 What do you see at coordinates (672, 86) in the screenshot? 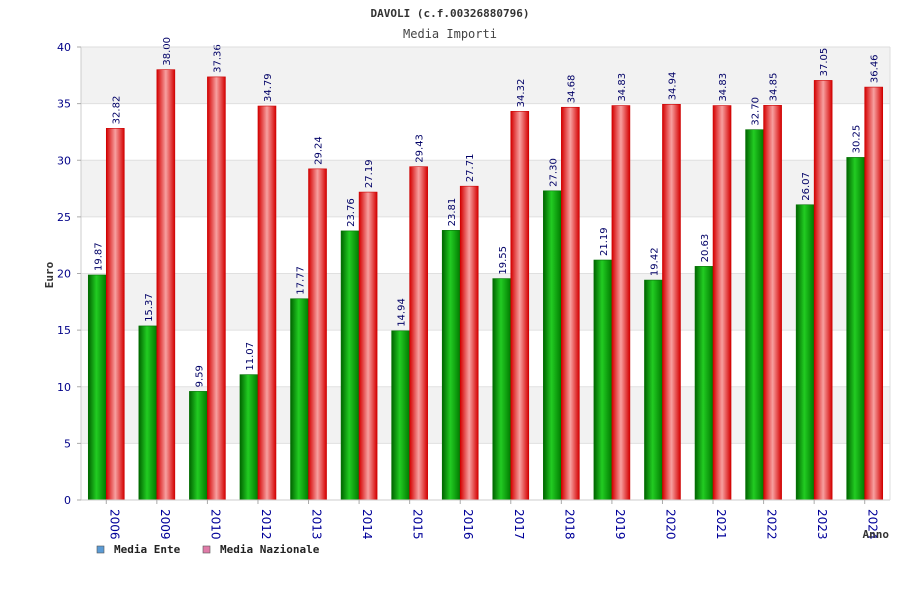
I see `data-label-media-nazionale: 34.94` at bounding box center [672, 86].